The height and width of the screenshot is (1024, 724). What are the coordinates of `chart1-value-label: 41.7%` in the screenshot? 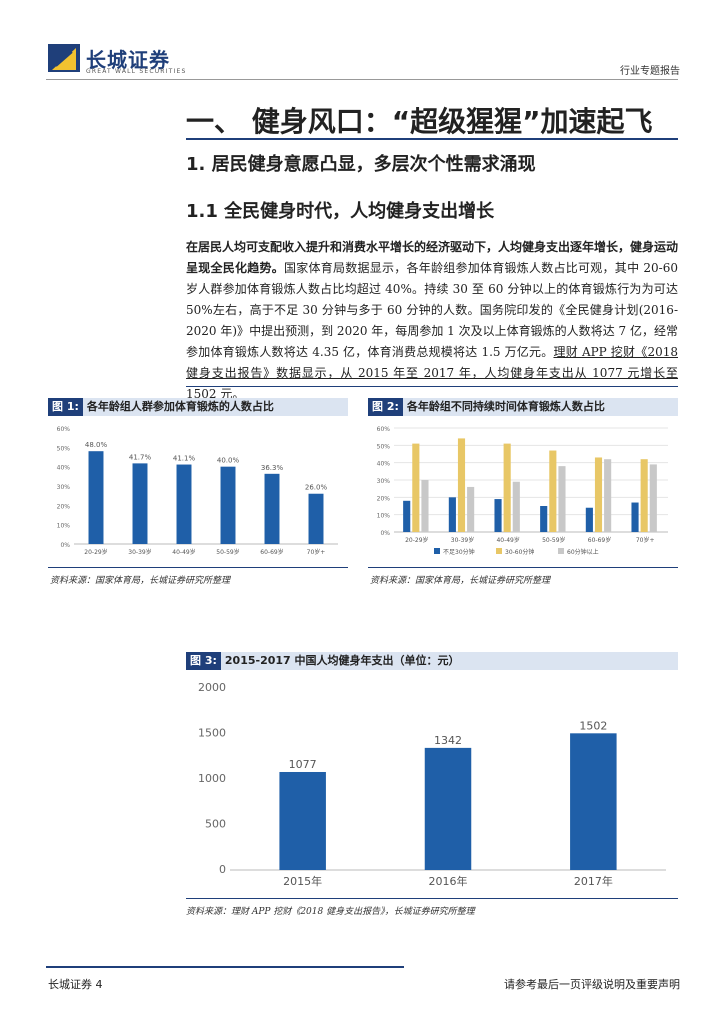 It's located at (140, 457).